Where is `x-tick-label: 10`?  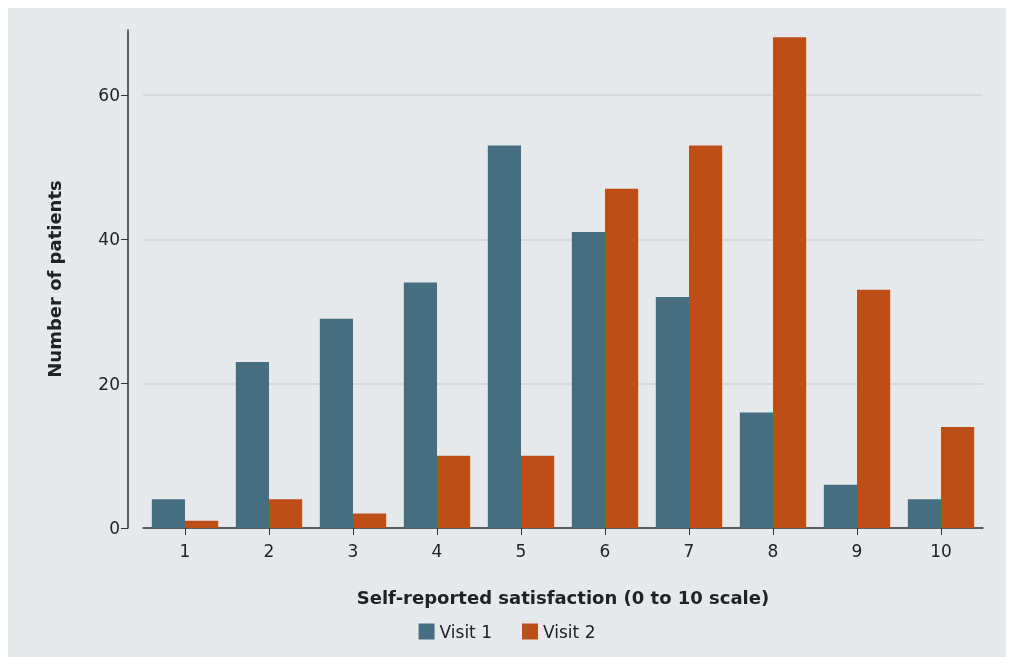 x-tick-label: 10 is located at coordinates (941, 550).